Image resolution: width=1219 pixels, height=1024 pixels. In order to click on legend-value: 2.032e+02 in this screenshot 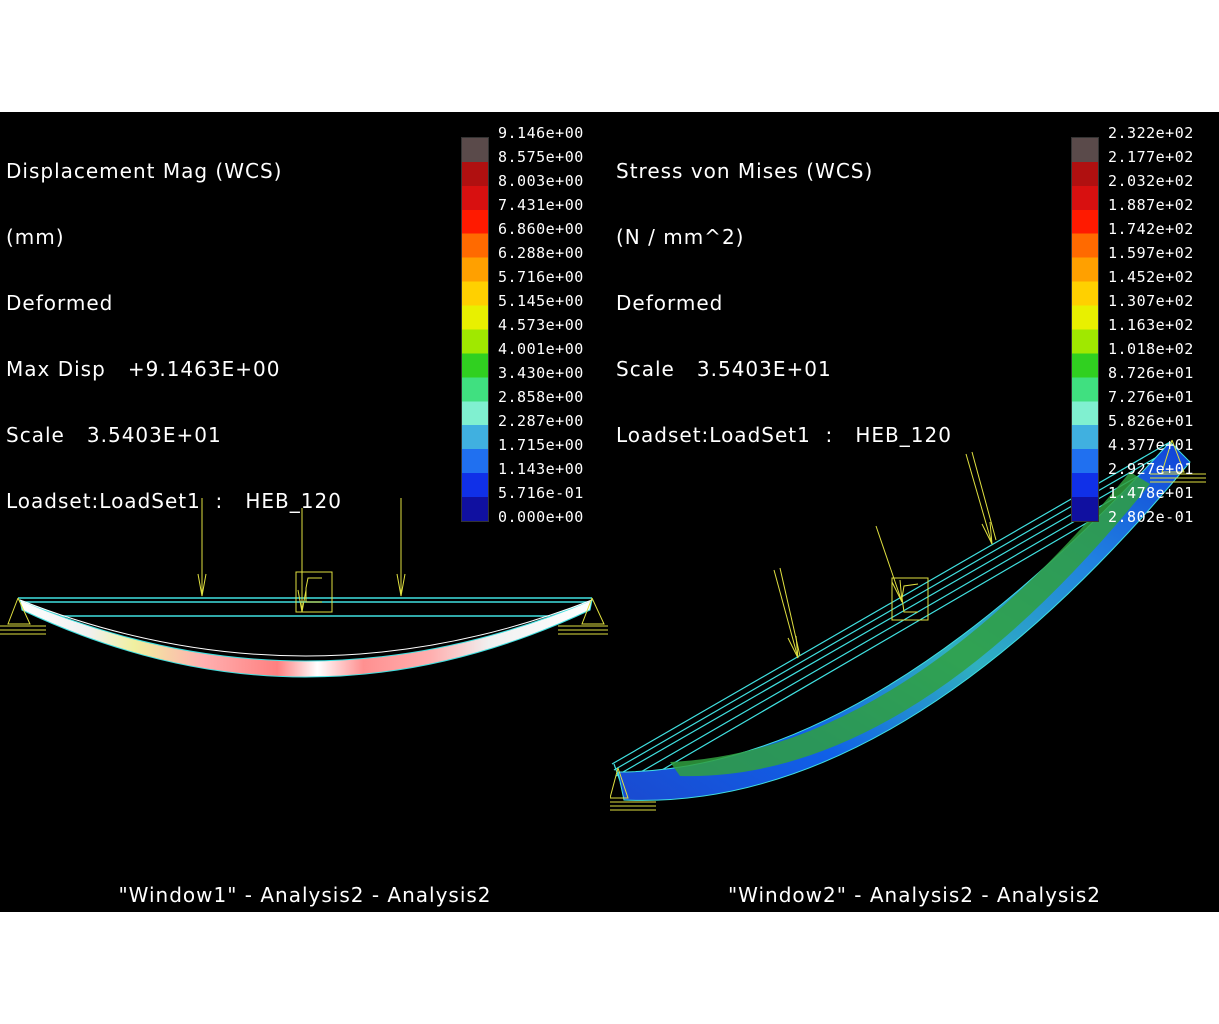, I will do `click(1151, 181)`.